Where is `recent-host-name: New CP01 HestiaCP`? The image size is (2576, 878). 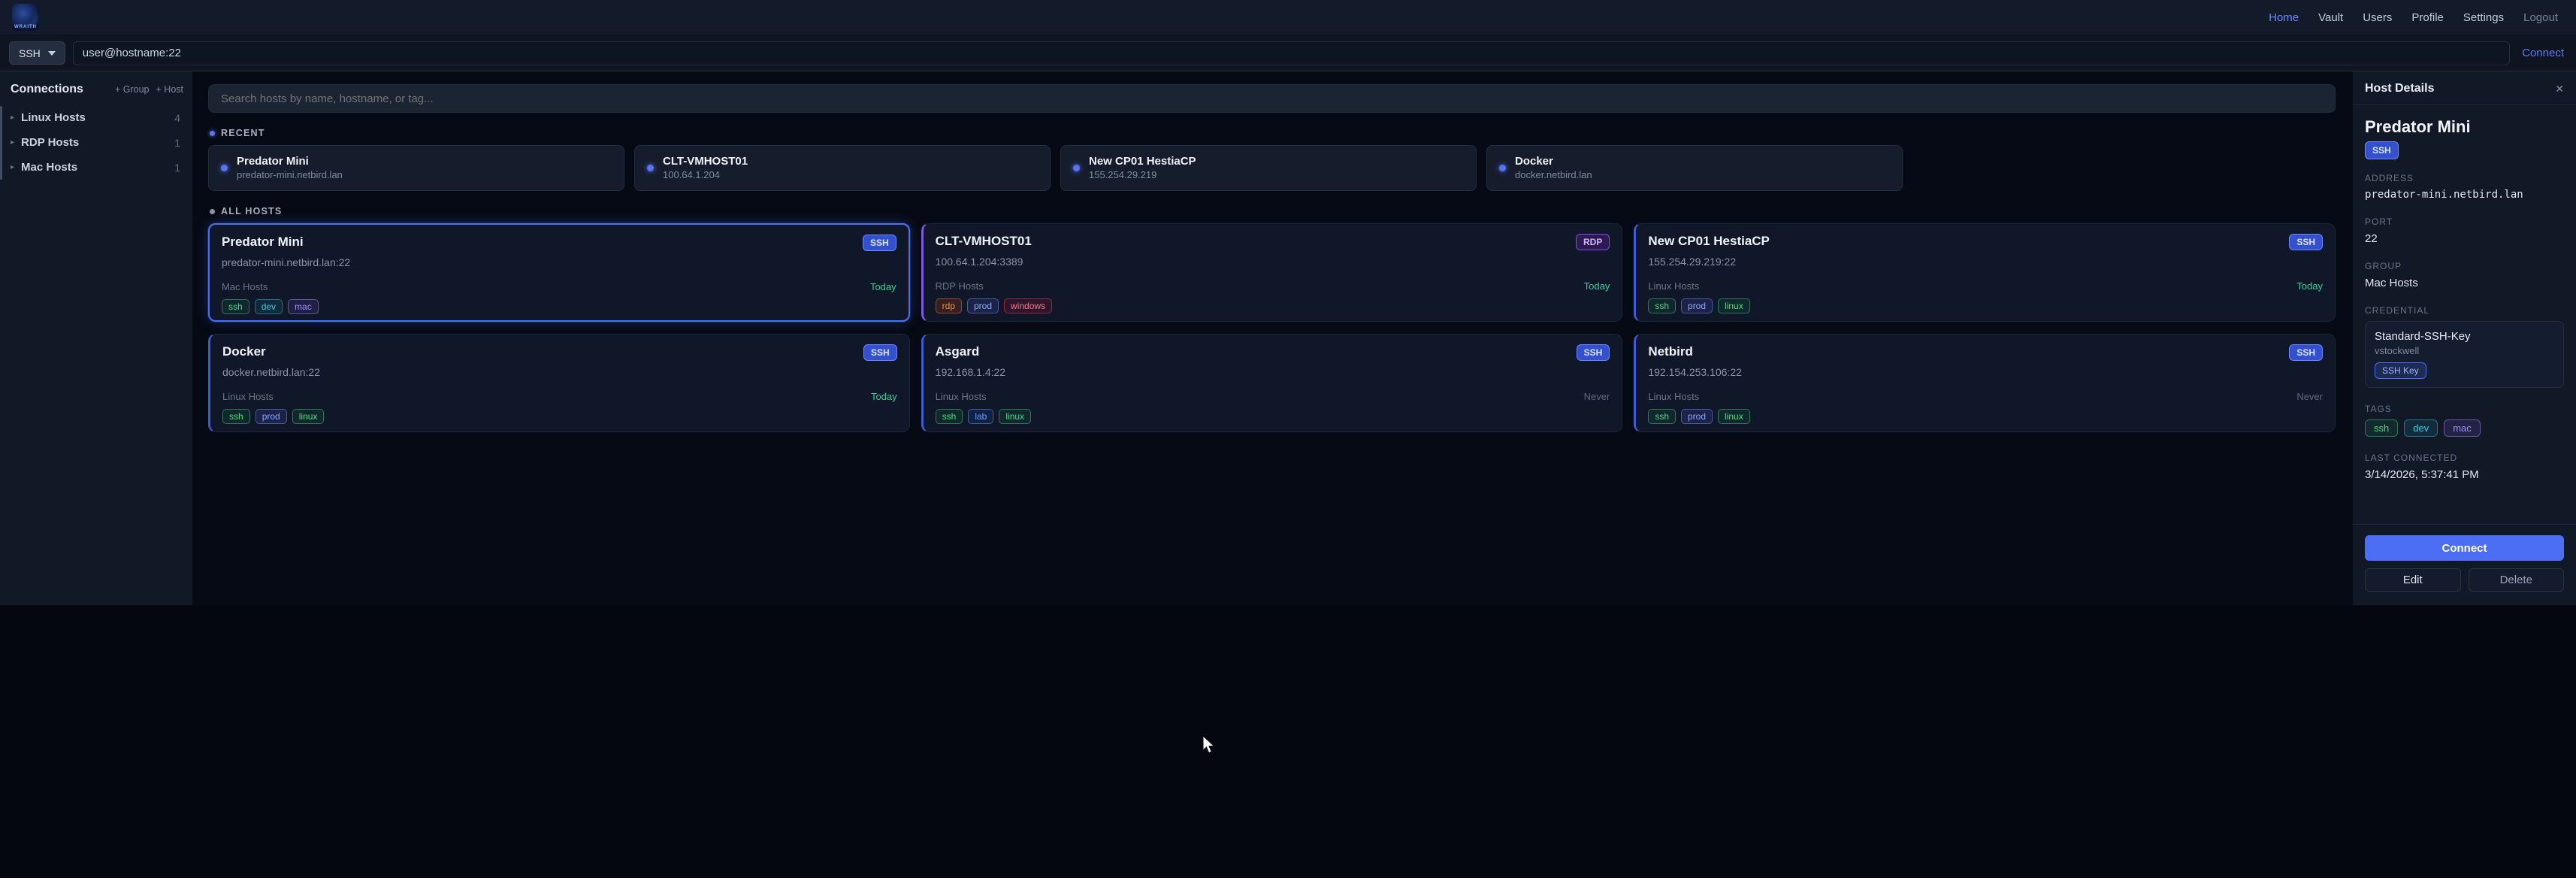 recent-host-name: New CP01 HestiaCP is located at coordinates (1142, 161).